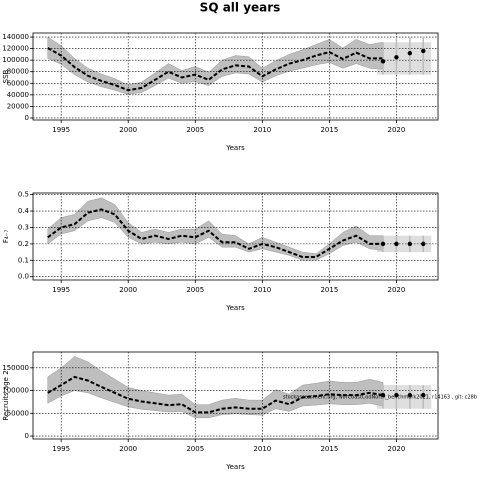 This screenshot has width=480, height=480. I want to click on y-axis-label: F₄₋₇, so click(6, 237).